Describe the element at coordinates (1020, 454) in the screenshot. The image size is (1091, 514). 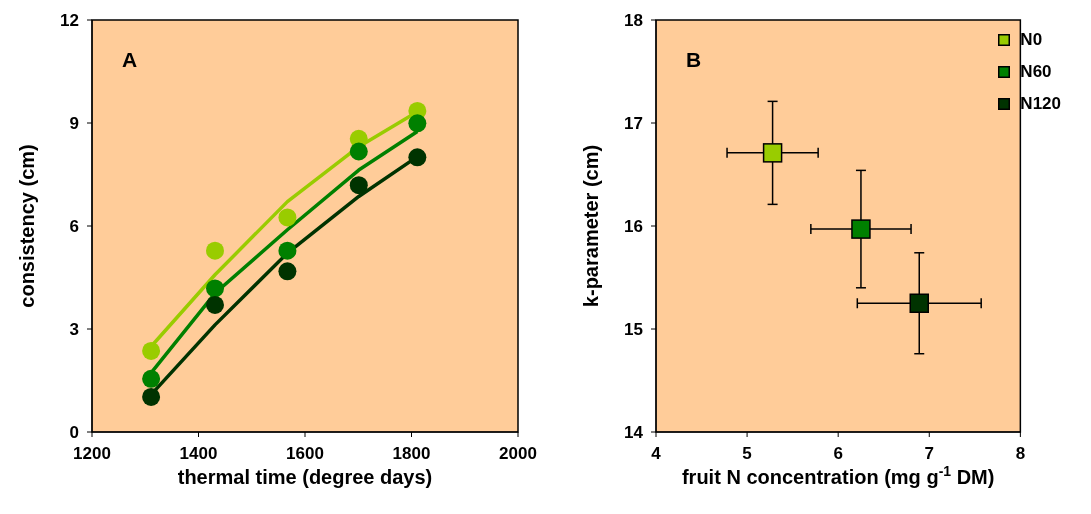
I see `x-tick-label: 8` at that location.